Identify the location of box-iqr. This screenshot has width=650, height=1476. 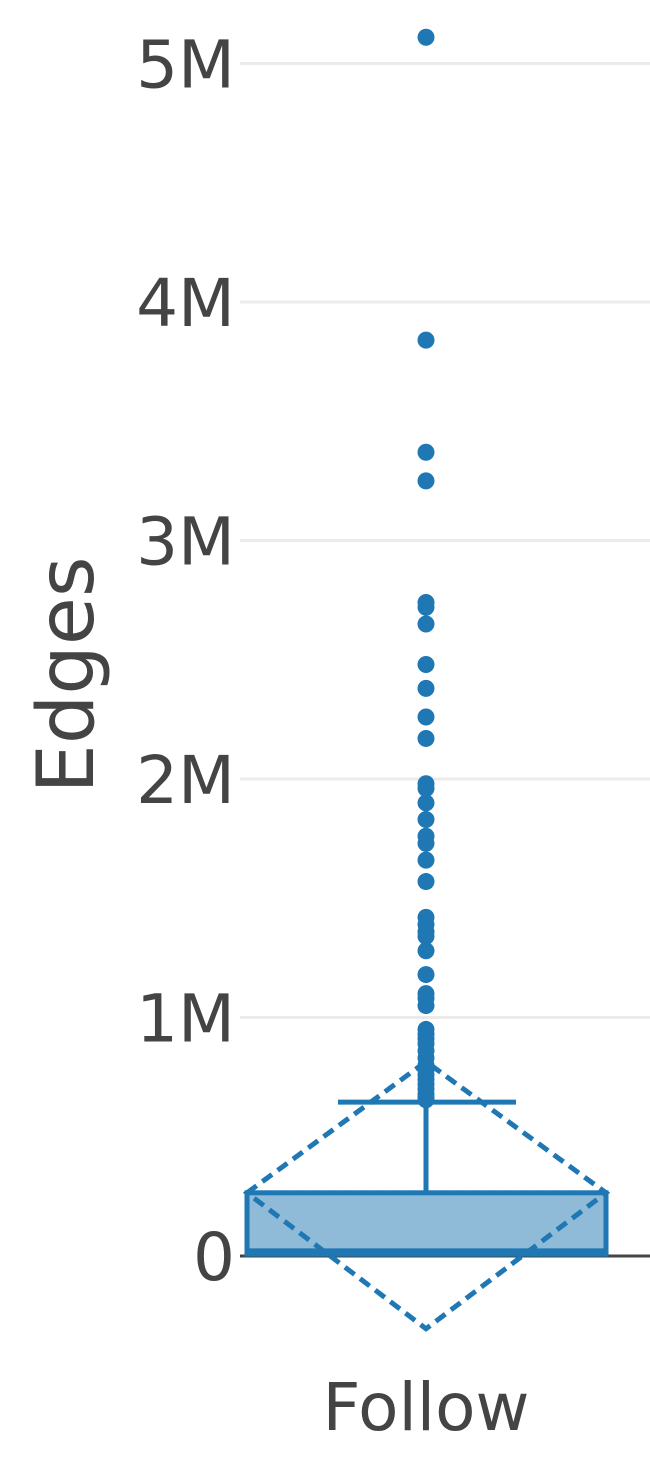
(426, 1223).